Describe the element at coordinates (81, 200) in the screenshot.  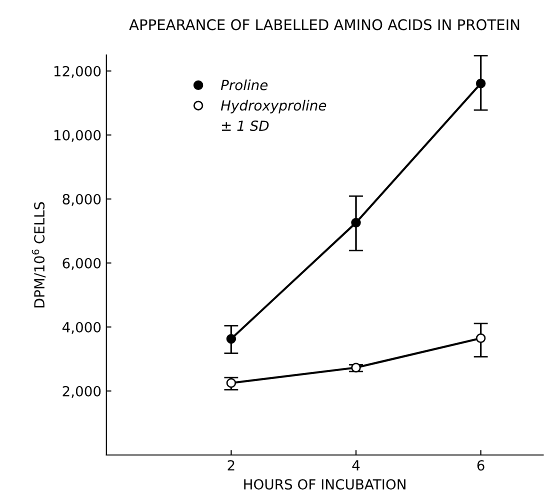
I see `y-tick-label: 8,000` at that location.